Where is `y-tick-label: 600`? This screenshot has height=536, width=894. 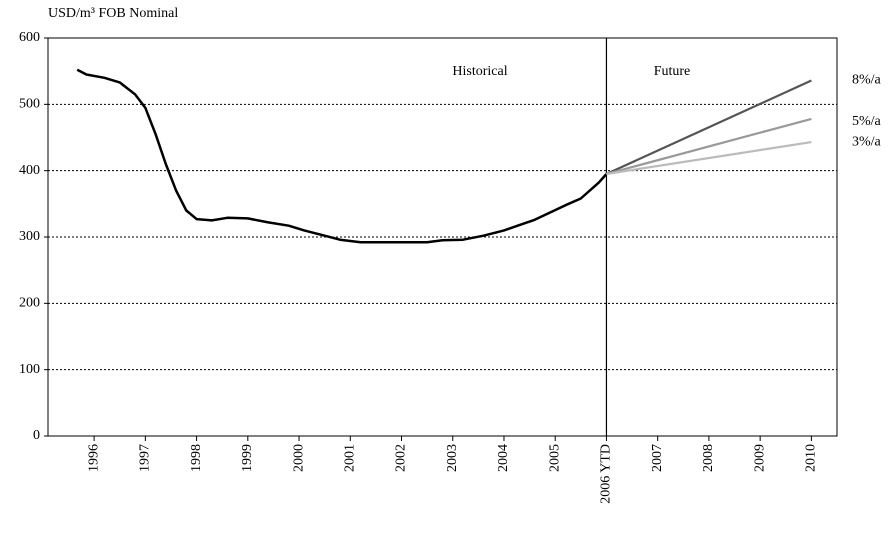 y-tick-label: 600 is located at coordinates (29, 37).